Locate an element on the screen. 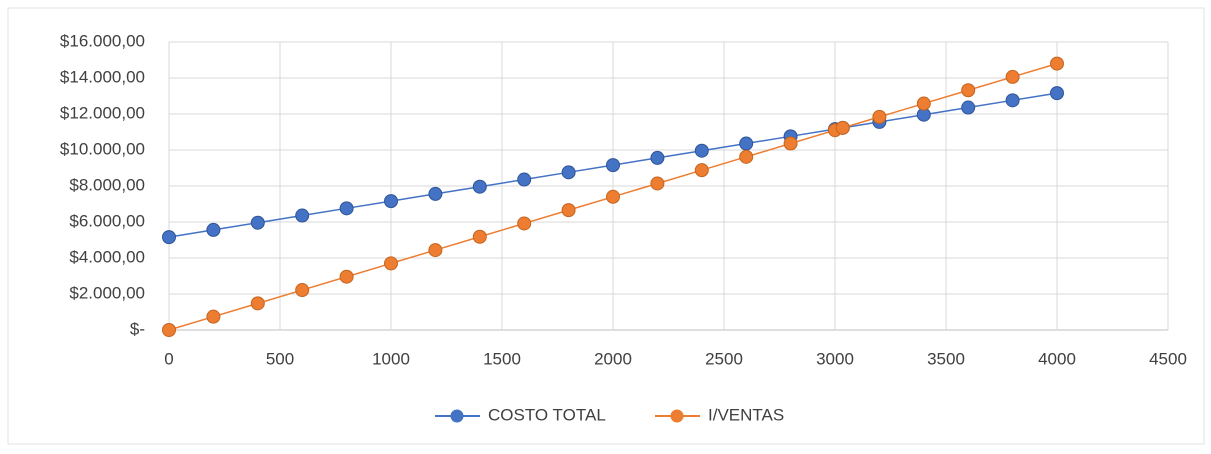 This screenshot has width=1211, height=454. y-tick-label: $14.000,00 is located at coordinates (102, 76).